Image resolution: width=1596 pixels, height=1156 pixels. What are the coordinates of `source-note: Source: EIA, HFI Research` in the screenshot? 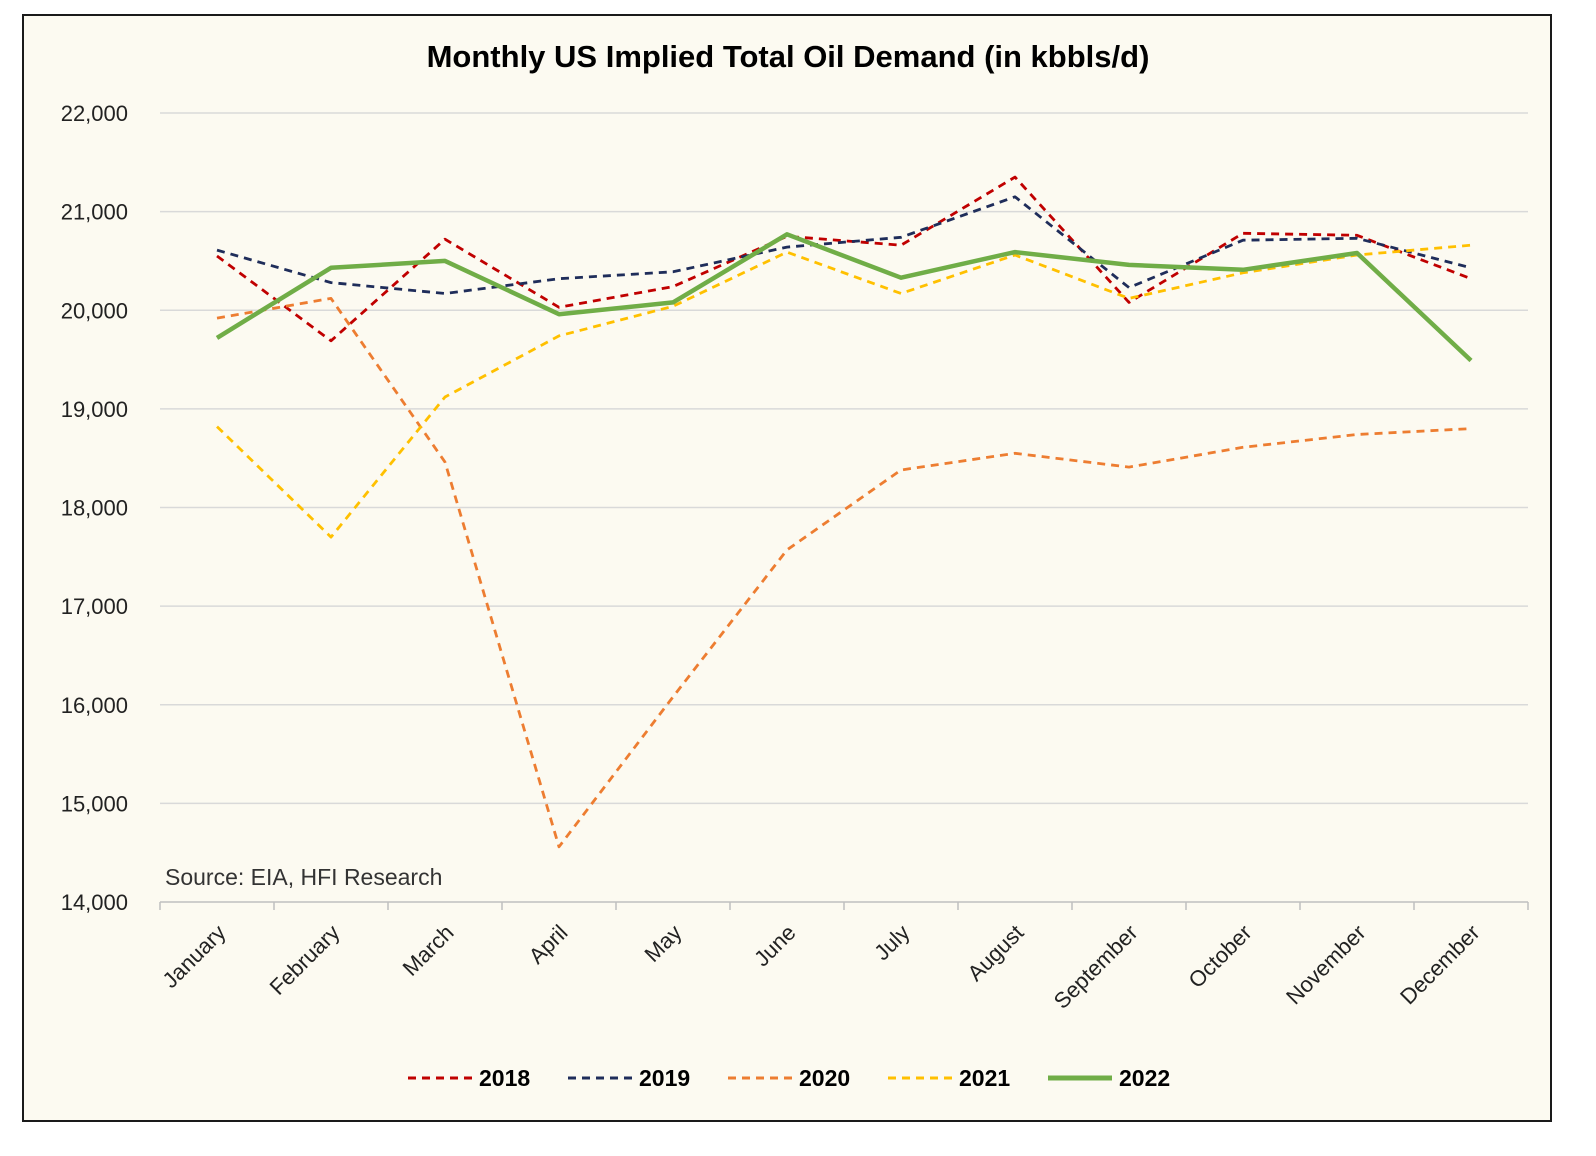 It's located at (303, 877).